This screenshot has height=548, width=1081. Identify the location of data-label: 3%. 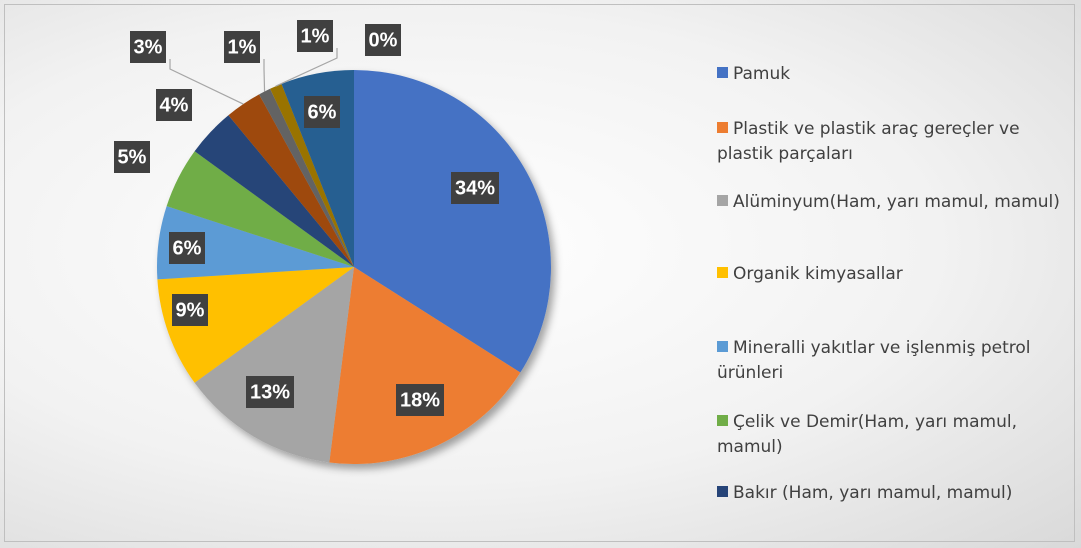
(148, 47).